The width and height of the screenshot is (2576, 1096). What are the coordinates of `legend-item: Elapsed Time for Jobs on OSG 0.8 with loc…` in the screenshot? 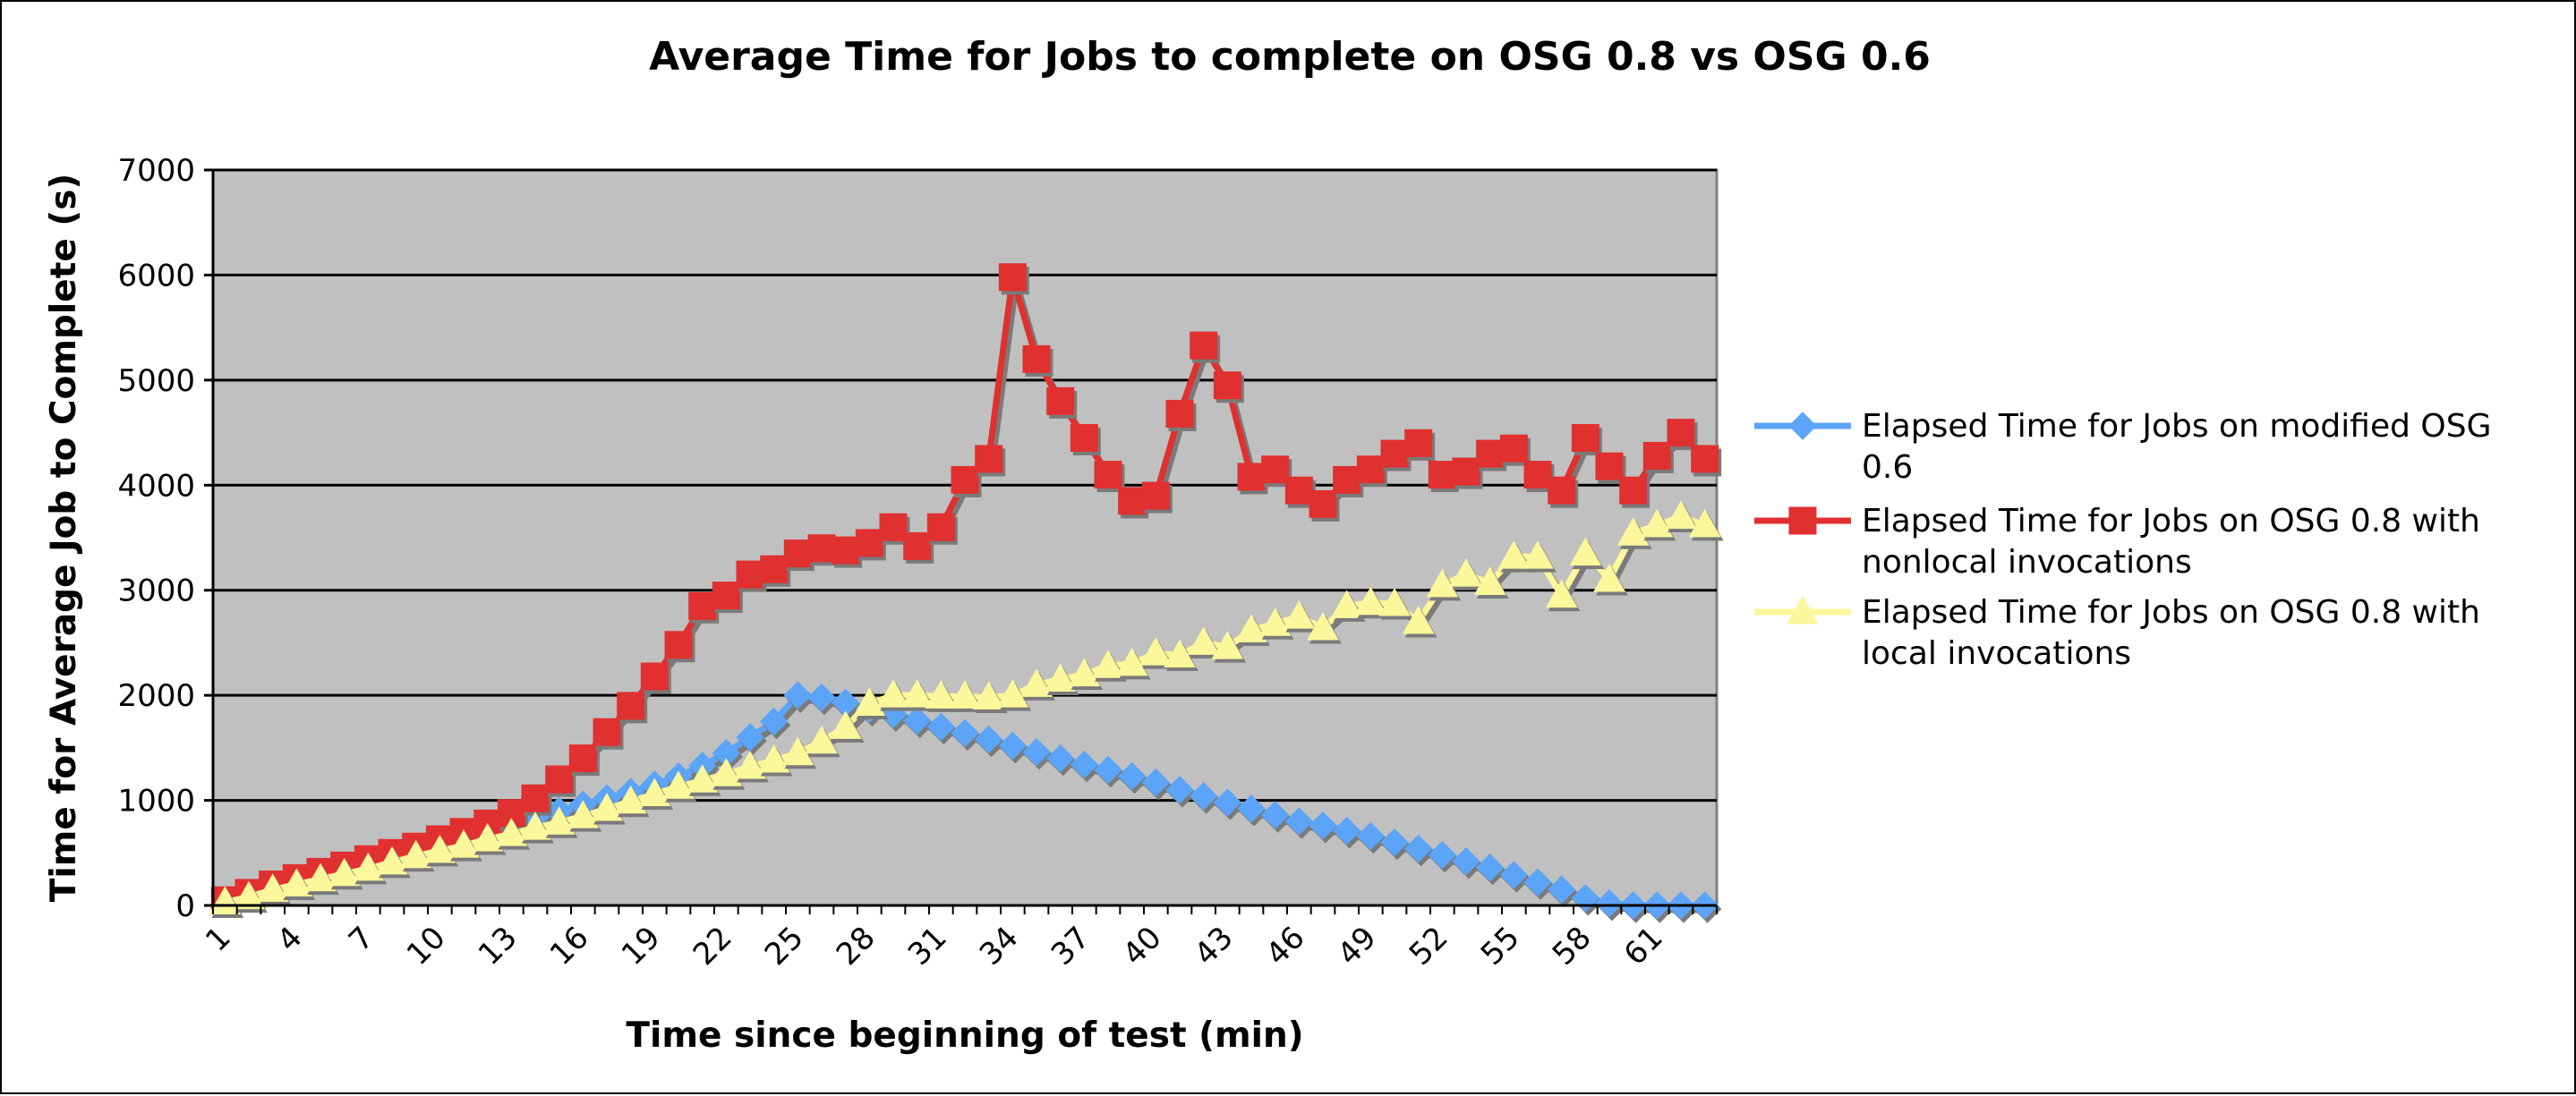 It's located at (2117, 633).